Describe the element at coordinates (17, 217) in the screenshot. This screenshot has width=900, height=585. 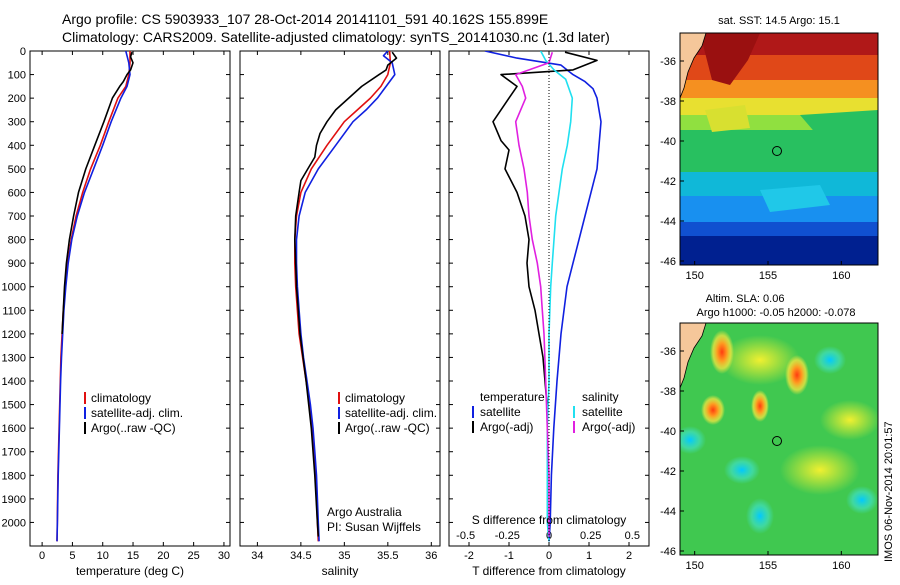
I see `depth-tick-label: 700` at that location.